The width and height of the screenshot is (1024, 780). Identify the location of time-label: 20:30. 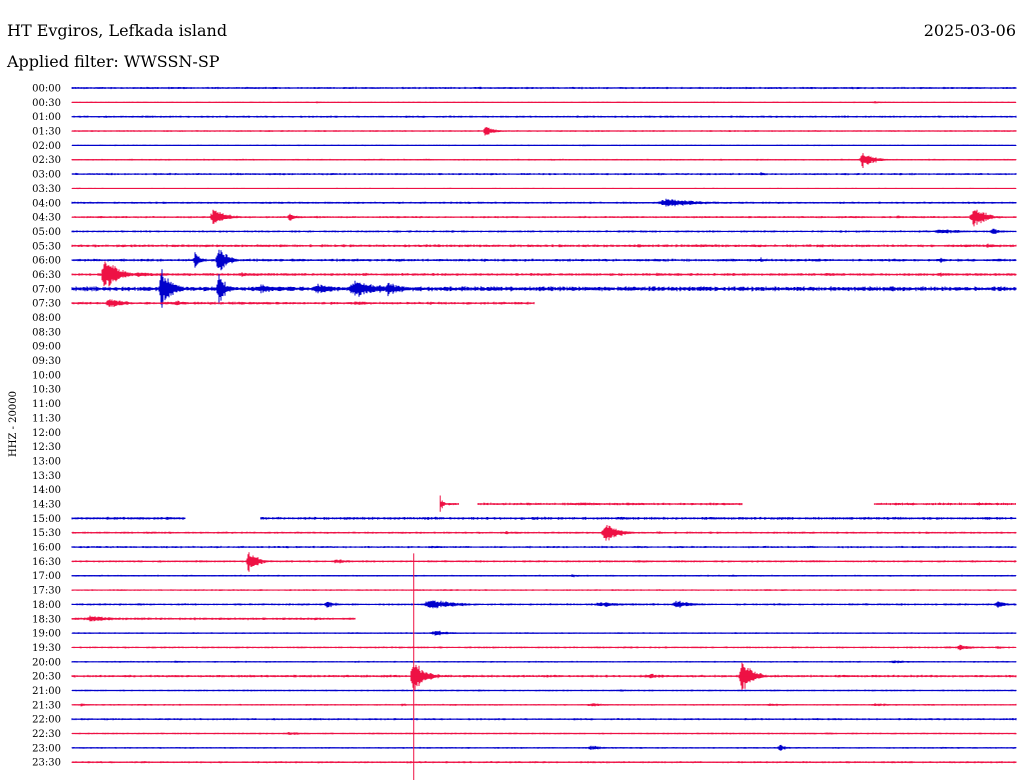
(46, 677).